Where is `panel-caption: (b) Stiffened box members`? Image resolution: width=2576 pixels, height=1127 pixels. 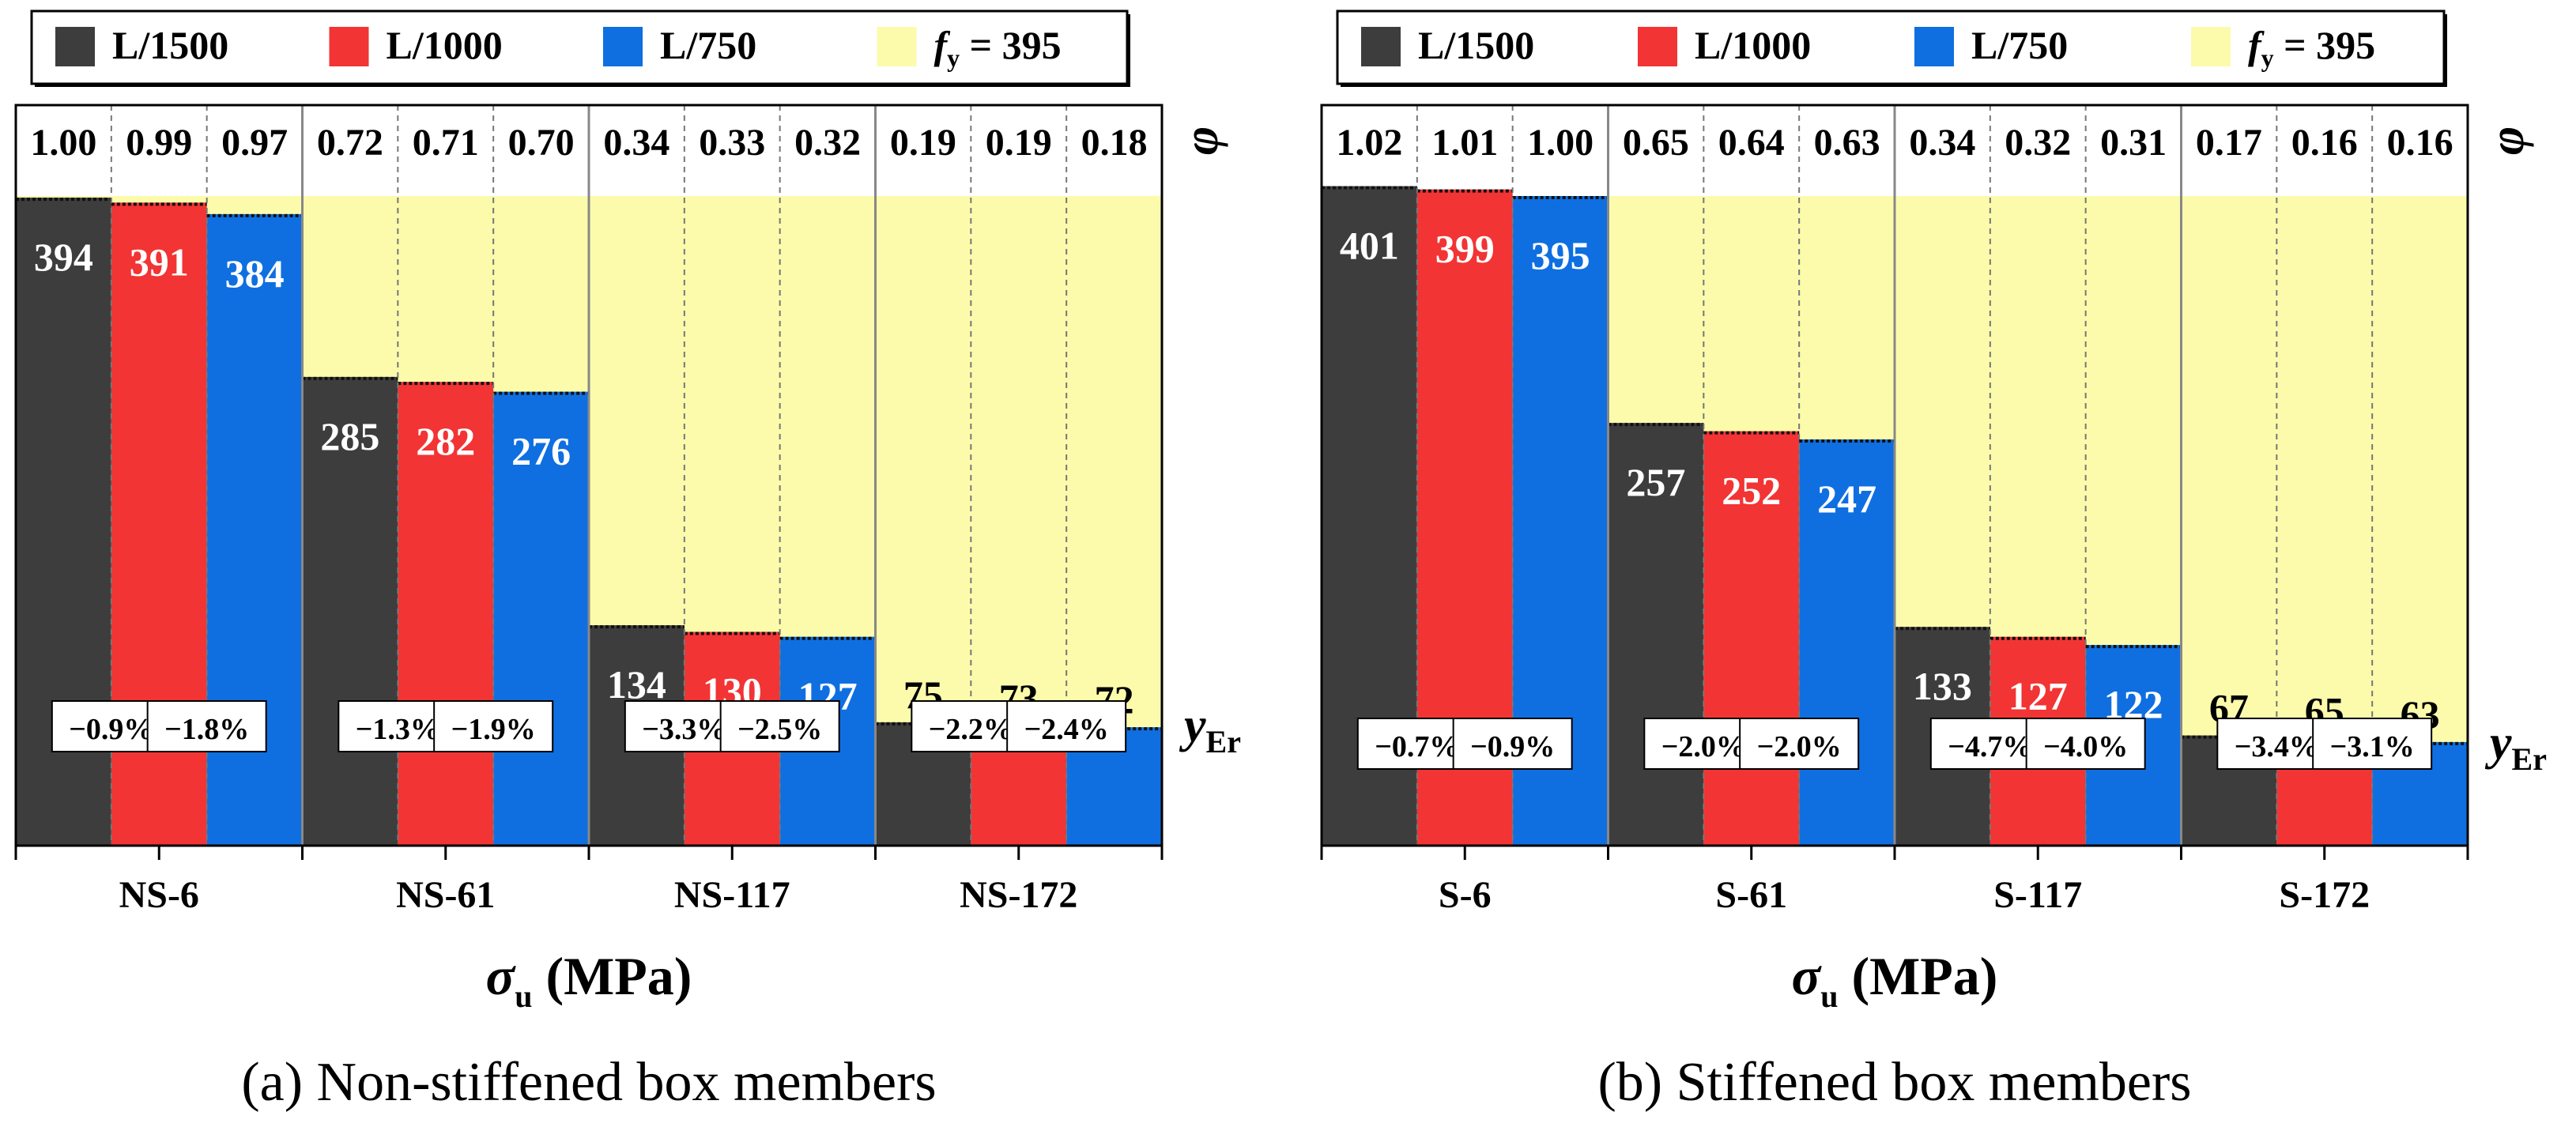 panel-caption: (b) Stiffened box members is located at coordinates (1894, 1082).